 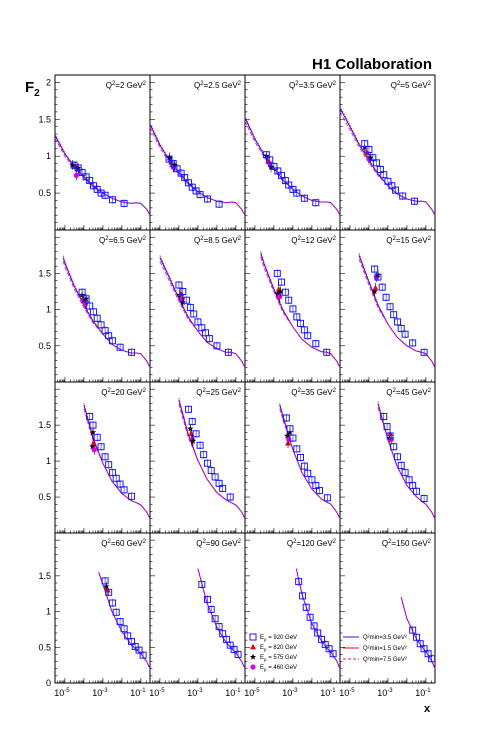 I want to click on legend-label-b: = 920 GeV, so click(x=282, y=638).